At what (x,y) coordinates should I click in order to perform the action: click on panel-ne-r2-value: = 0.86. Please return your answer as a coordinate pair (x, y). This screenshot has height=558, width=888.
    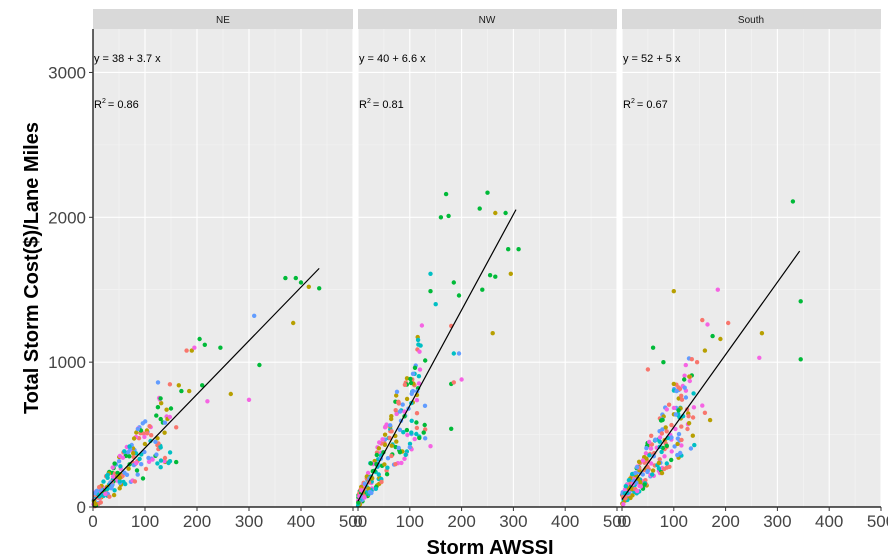
    Looking at the image, I should click on (123, 105).